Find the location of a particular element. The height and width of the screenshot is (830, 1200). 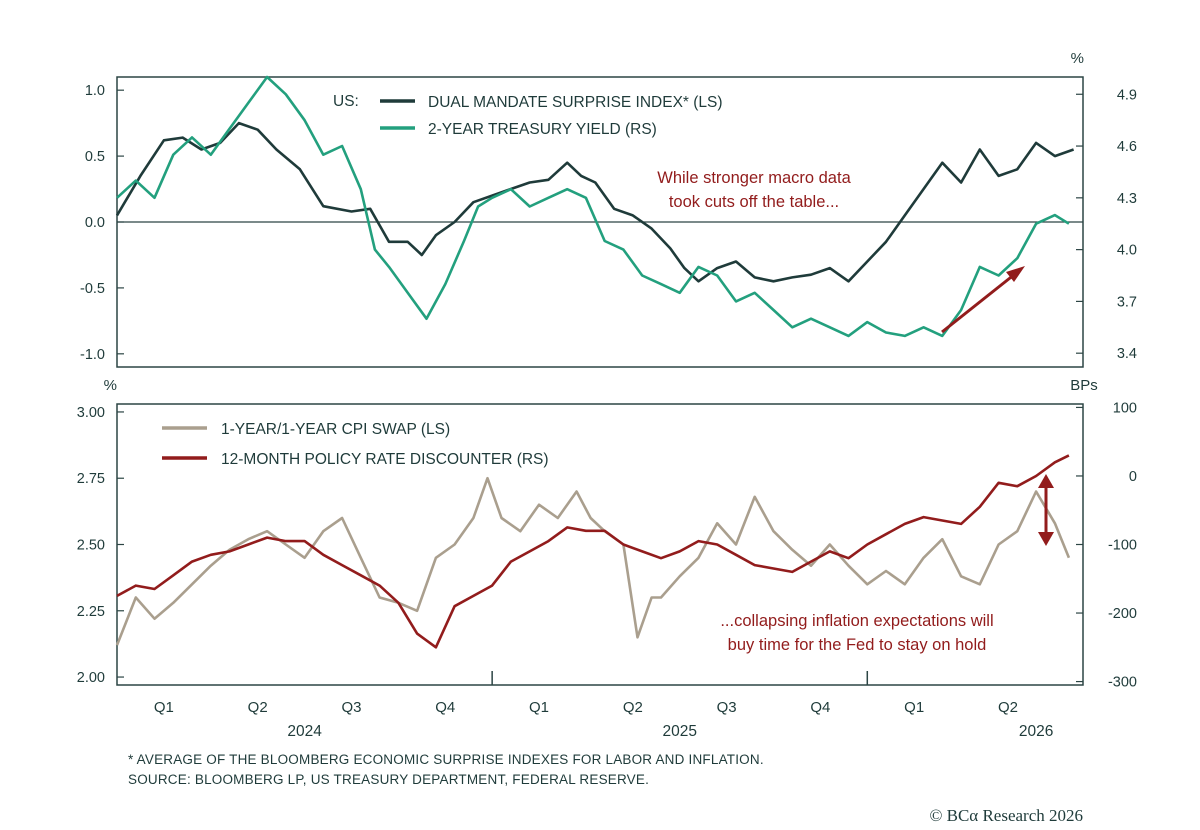

x-axis-year-label: 2025 is located at coordinates (679, 731).